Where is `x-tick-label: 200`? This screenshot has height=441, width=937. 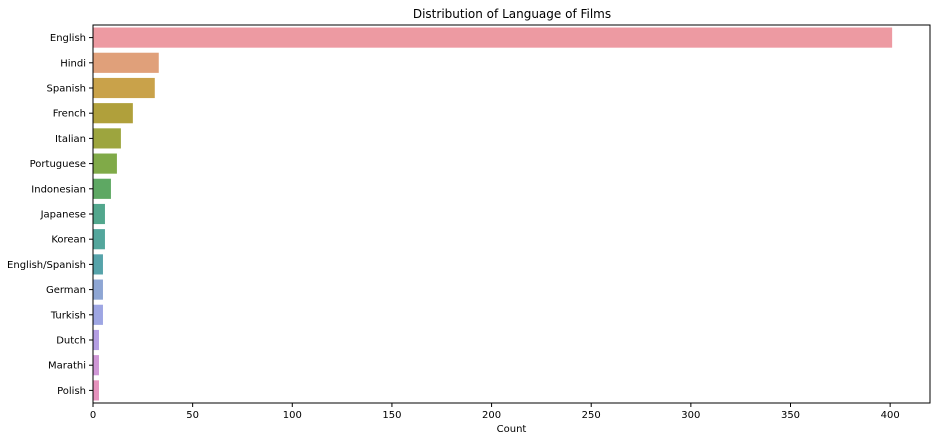
x-tick-label: 200 is located at coordinates (491, 415).